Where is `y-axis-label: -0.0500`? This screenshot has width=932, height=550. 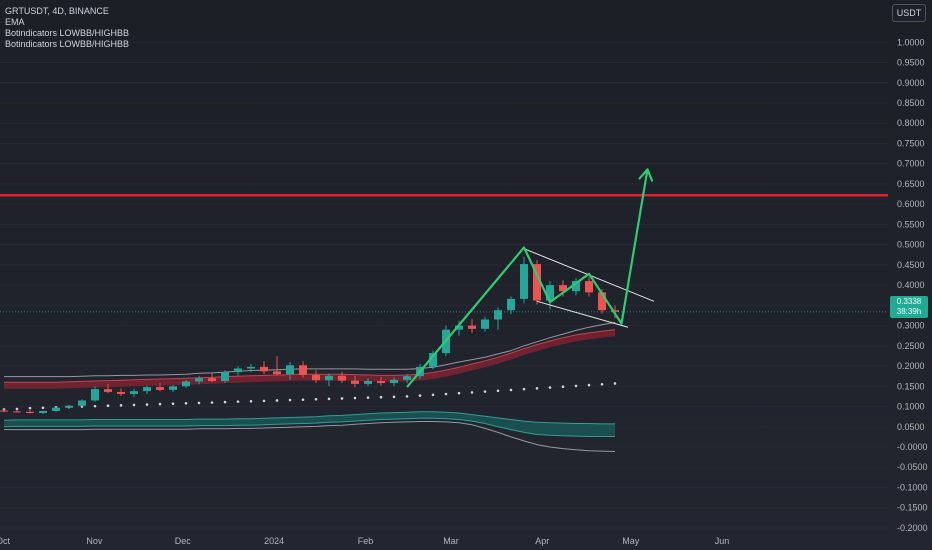
y-axis-label: -0.0500 is located at coordinates (912, 467).